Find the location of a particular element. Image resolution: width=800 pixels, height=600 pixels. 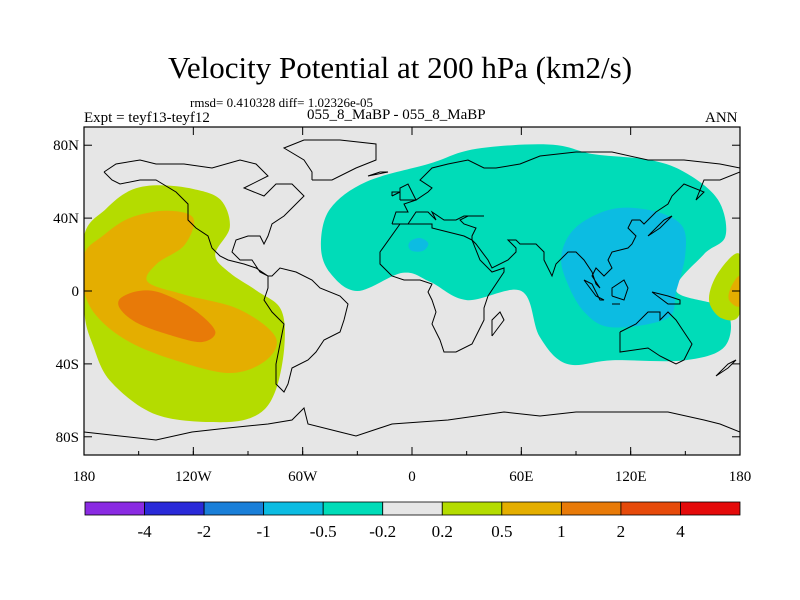

y-tick-label: 80N is located at coordinates (66, 146).